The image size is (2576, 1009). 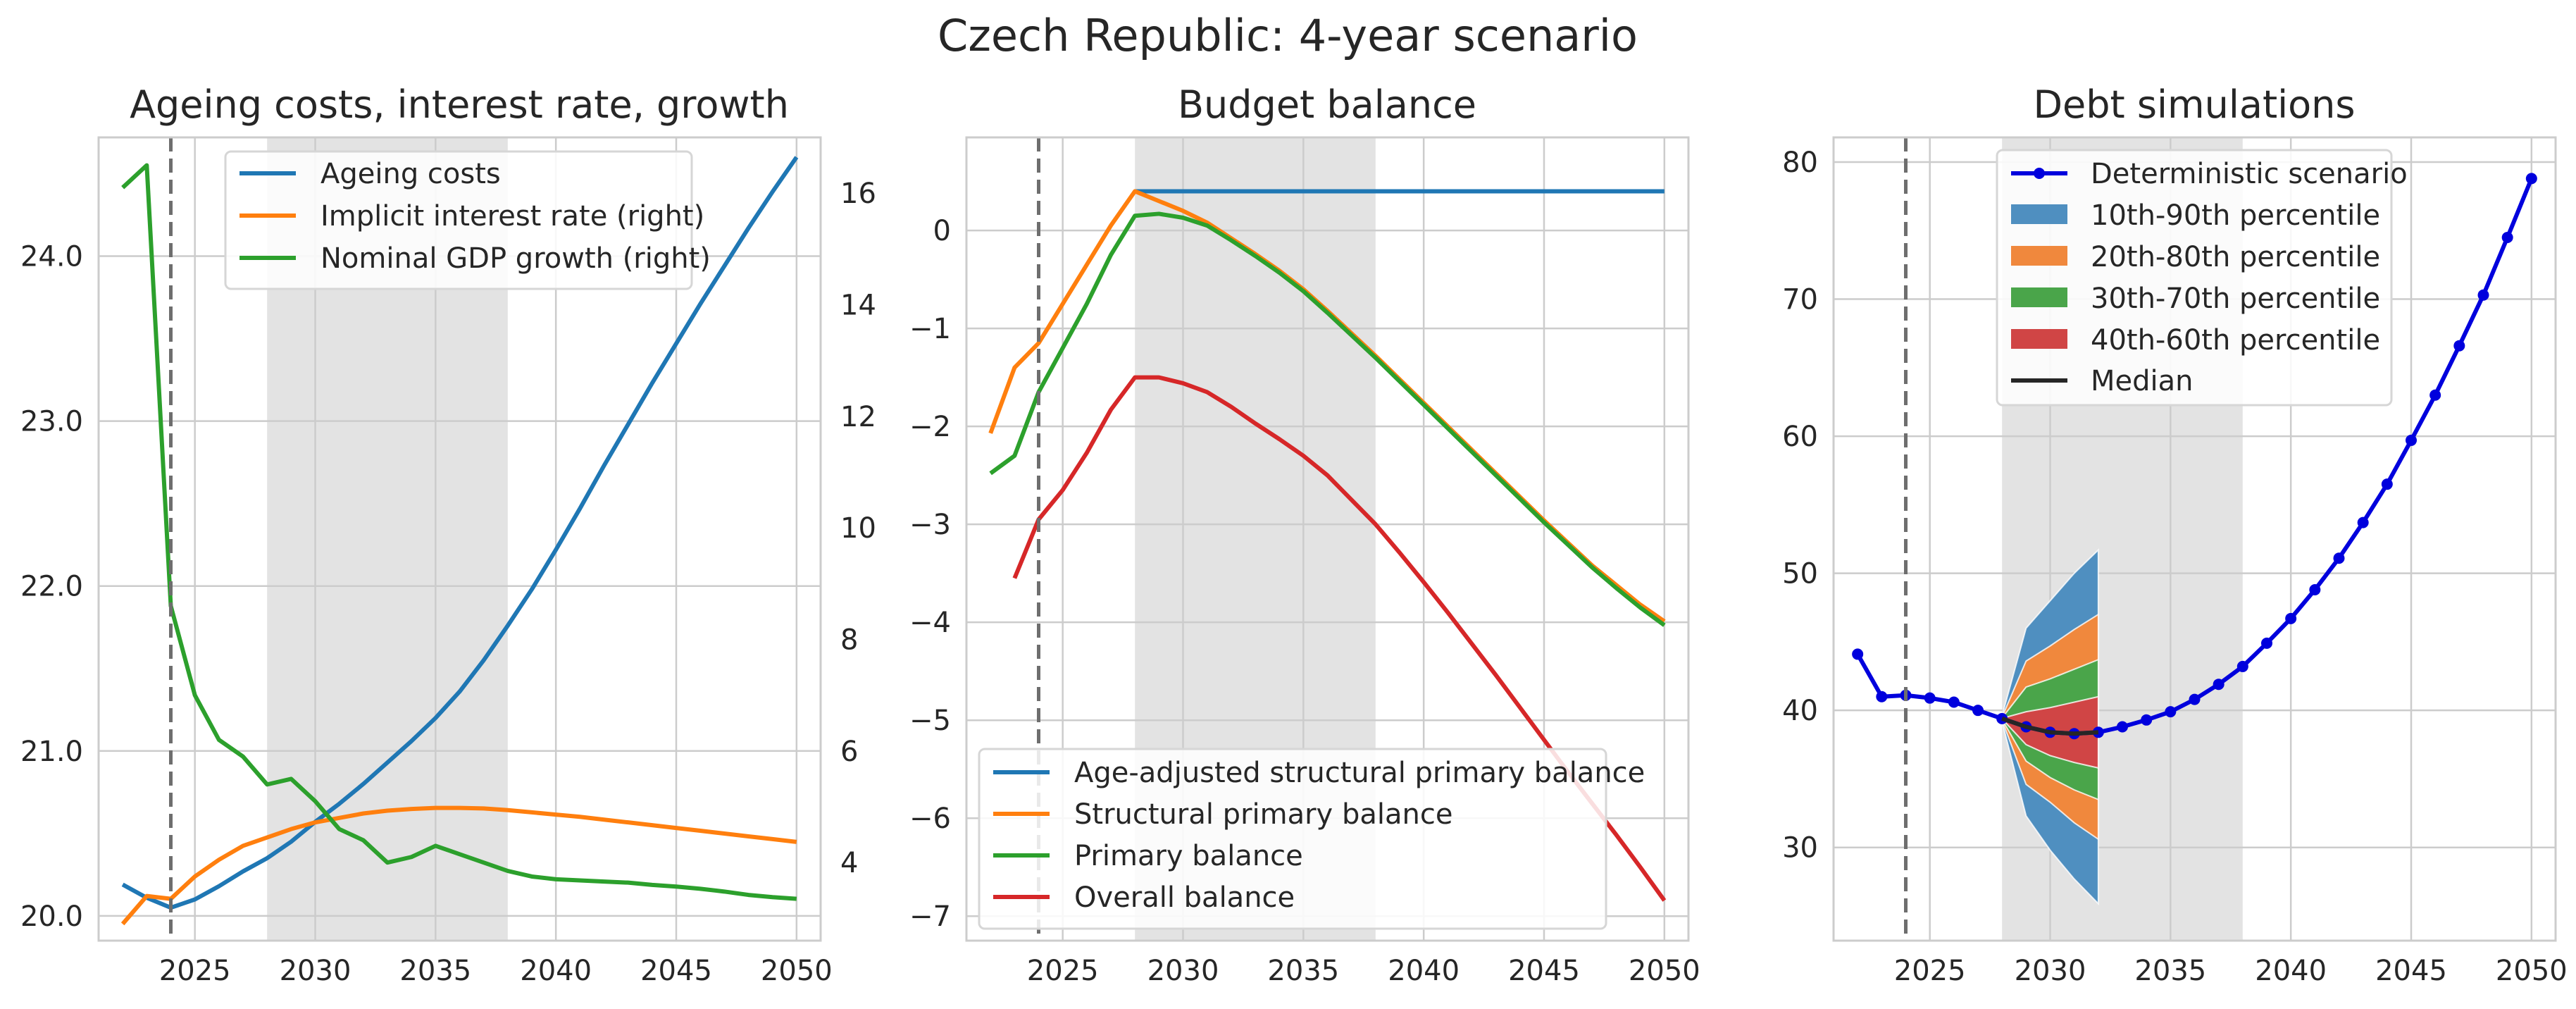 I want to click on legend-label-primary: Primary balance, so click(x=1188, y=856).